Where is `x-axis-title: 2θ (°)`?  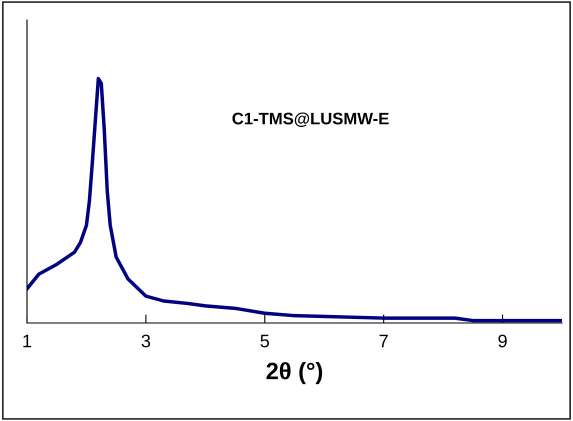 x-axis-title: 2θ (°) is located at coordinates (294, 373).